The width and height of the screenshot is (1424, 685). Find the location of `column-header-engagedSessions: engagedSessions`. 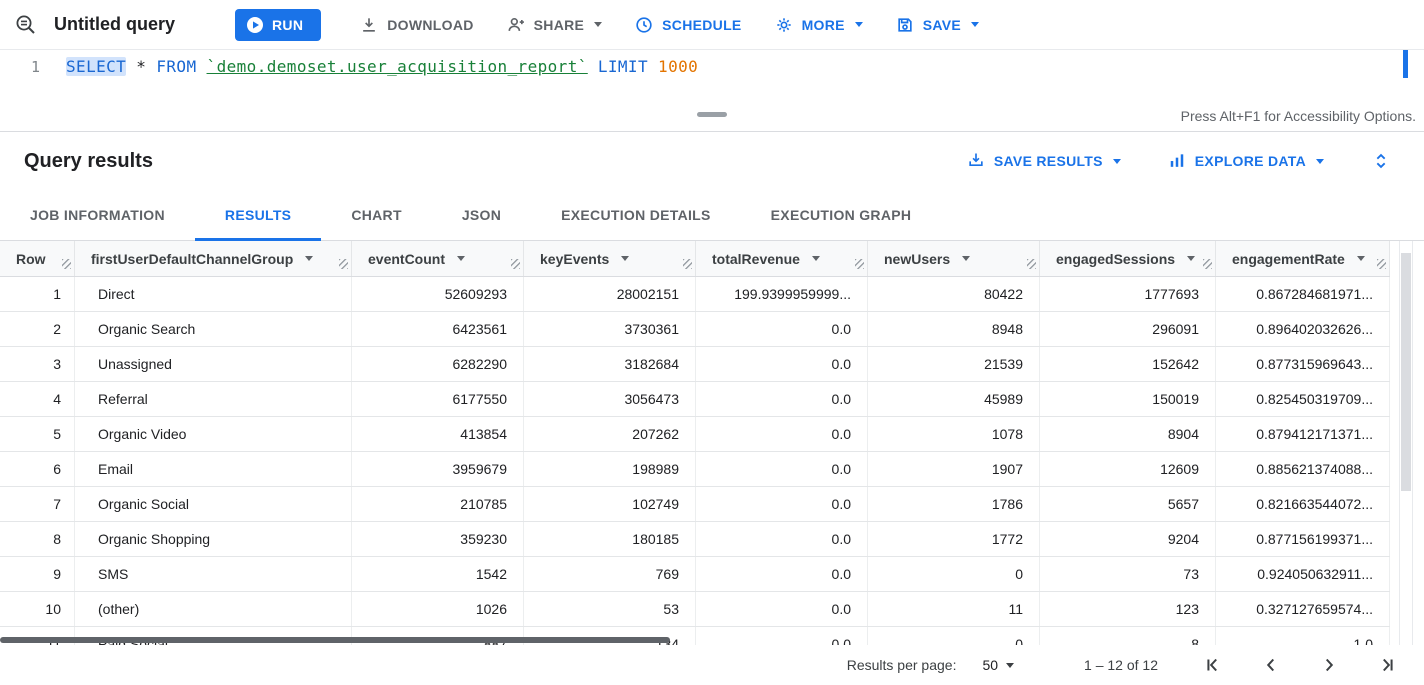

column-header-engagedSessions: engagedSessions is located at coordinates (1128, 258).